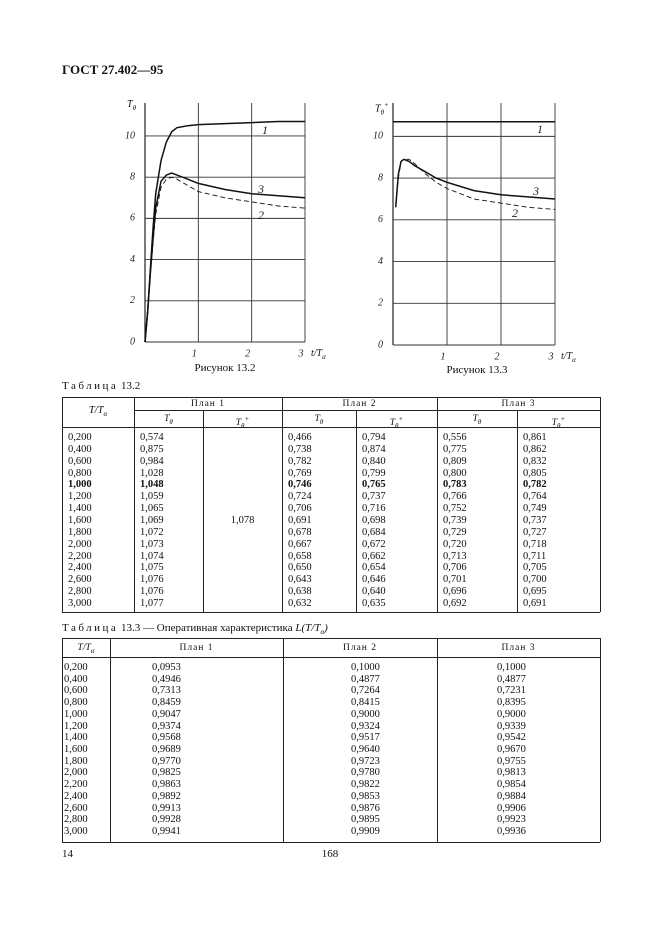 The image size is (661, 936). Describe the element at coordinates (527, 820) in the screenshot. I see `table-cell: 0,9923` at that location.